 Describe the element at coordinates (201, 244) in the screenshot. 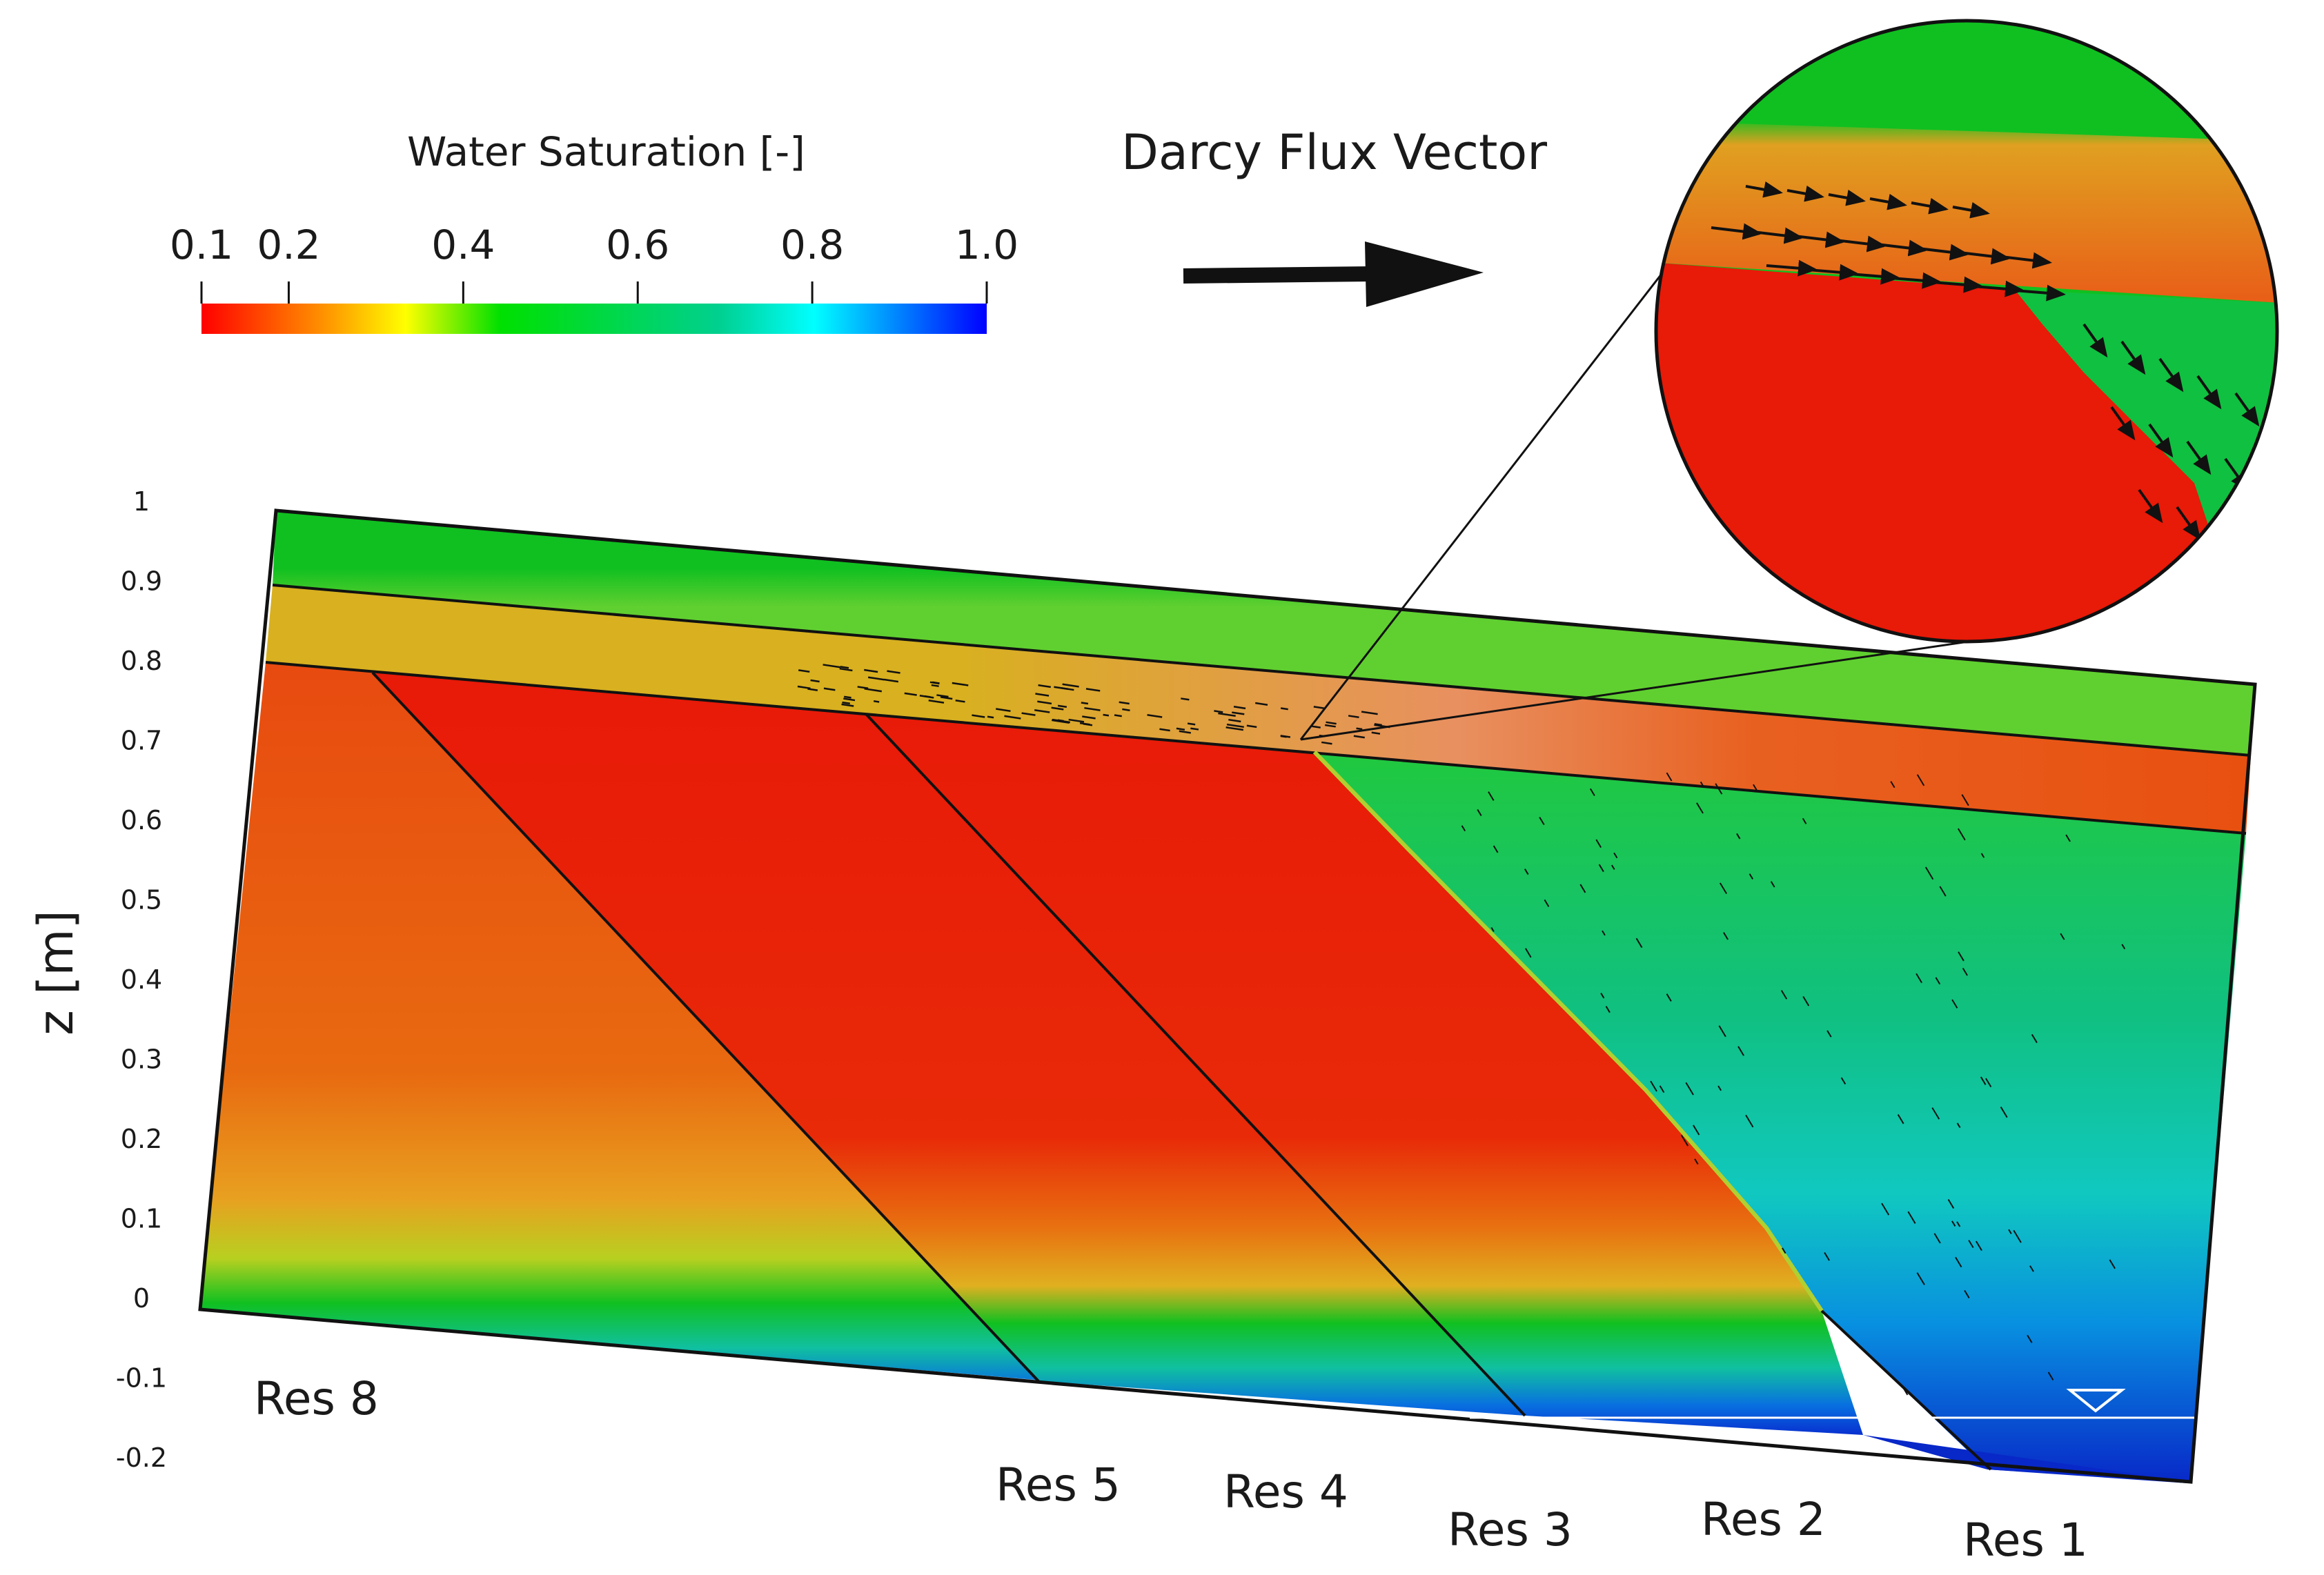

I see `colorbar-tick-label: 0.1` at that location.